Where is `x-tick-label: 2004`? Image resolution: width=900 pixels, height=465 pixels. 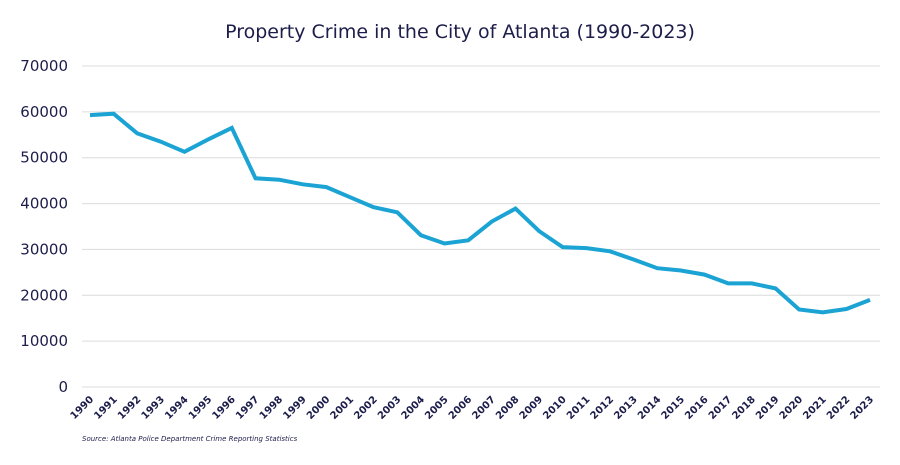
x-tick-label: 2004 is located at coordinates (413, 407).